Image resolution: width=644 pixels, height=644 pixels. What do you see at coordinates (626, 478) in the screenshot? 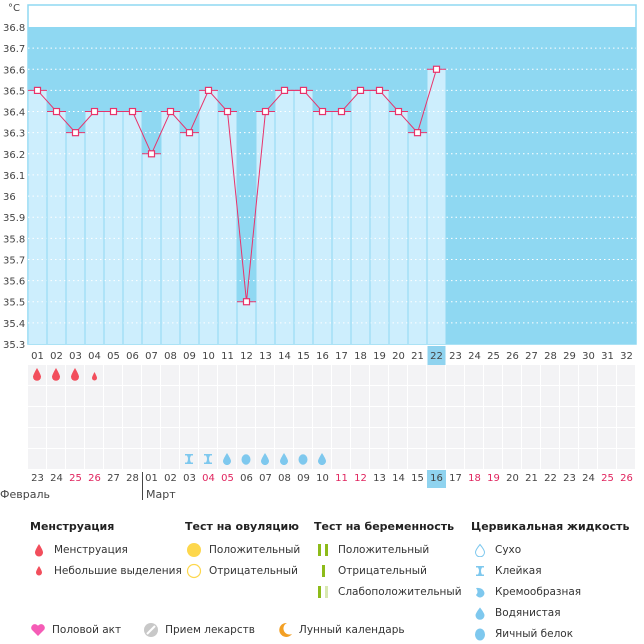
I see `calendar-date: 26` at bounding box center [626, 478].